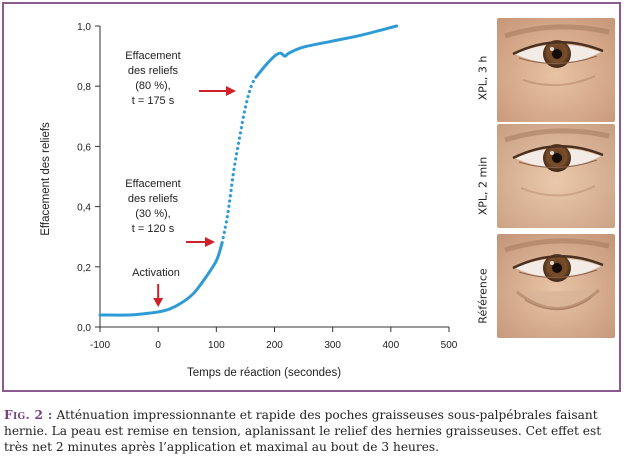 The image size is (627, 459). What do you see at coordinates (158, 302) in the screenshot?
I see `arrowhead-activation` at bounding box center [158, 302].